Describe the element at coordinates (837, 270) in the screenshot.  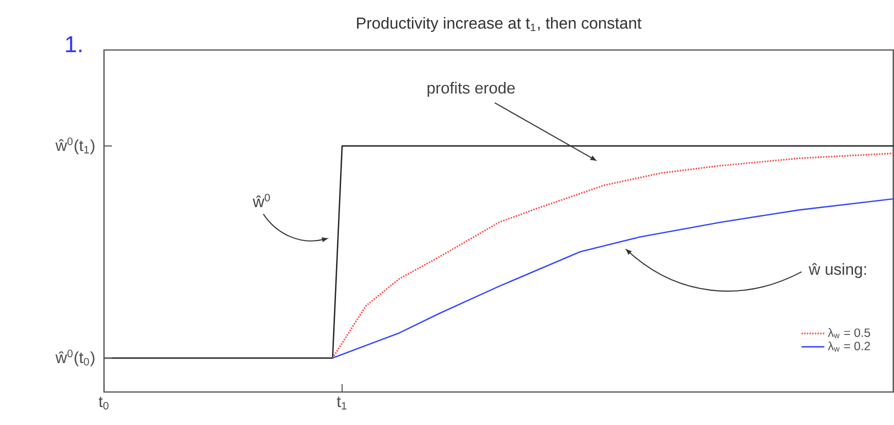
I see `annotation: ŵ using:` at that location.